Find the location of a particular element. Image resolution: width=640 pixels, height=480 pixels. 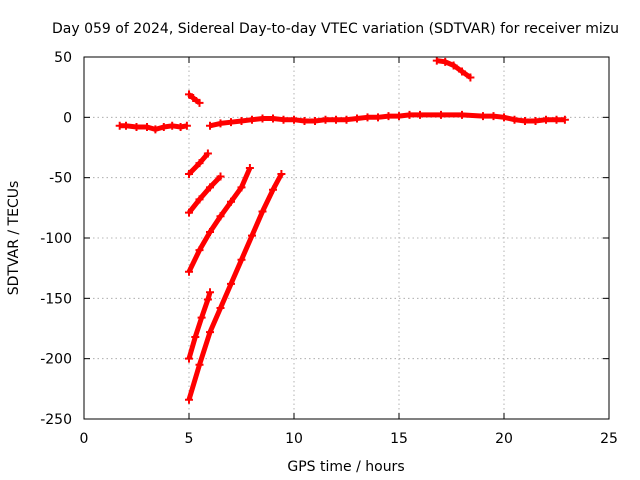

y-tick-label: -100 is located at coordinates (56, 239).